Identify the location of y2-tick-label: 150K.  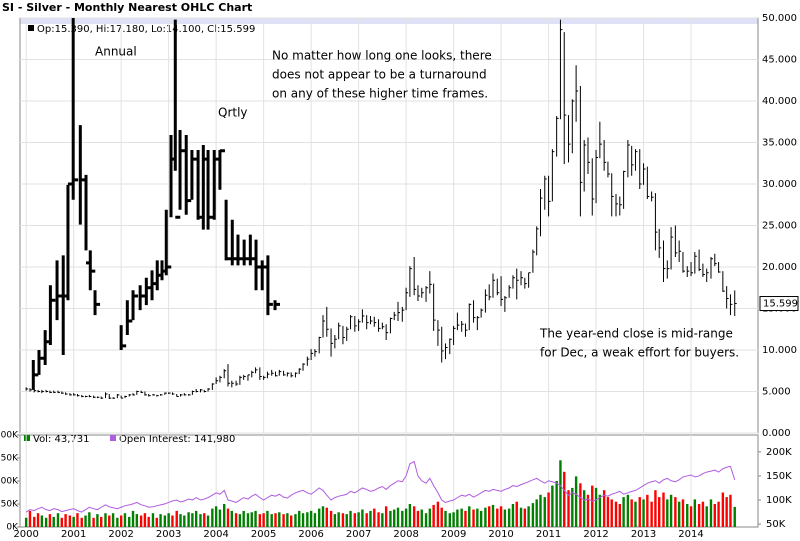
(779, 476).